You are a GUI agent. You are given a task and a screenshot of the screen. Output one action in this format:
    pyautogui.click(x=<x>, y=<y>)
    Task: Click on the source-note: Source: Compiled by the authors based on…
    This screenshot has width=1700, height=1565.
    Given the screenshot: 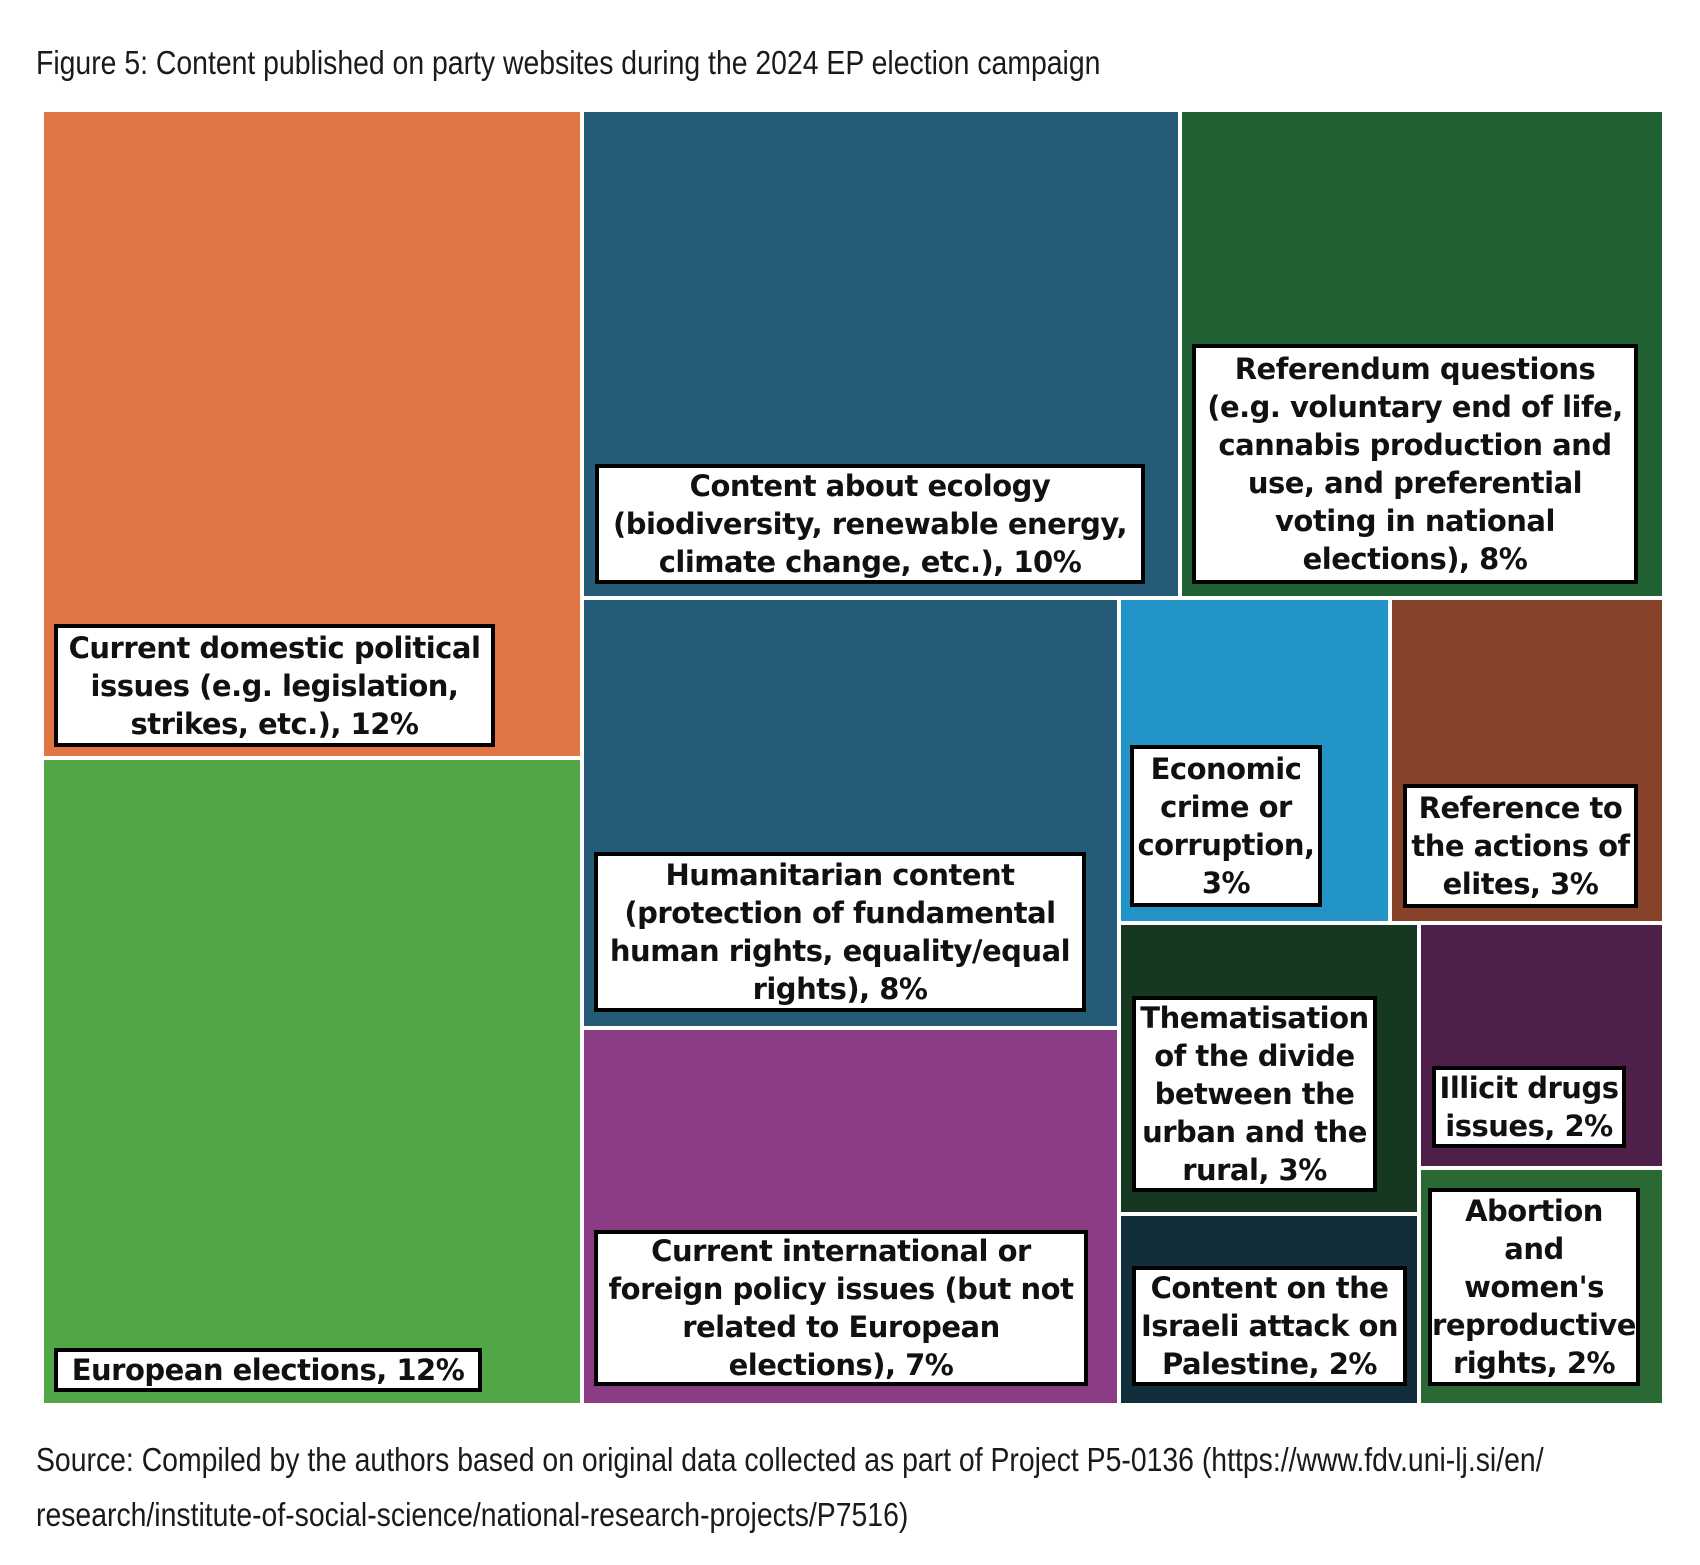 What is the action you would take?
    pyautogui.click(x=790, y=1490)
    